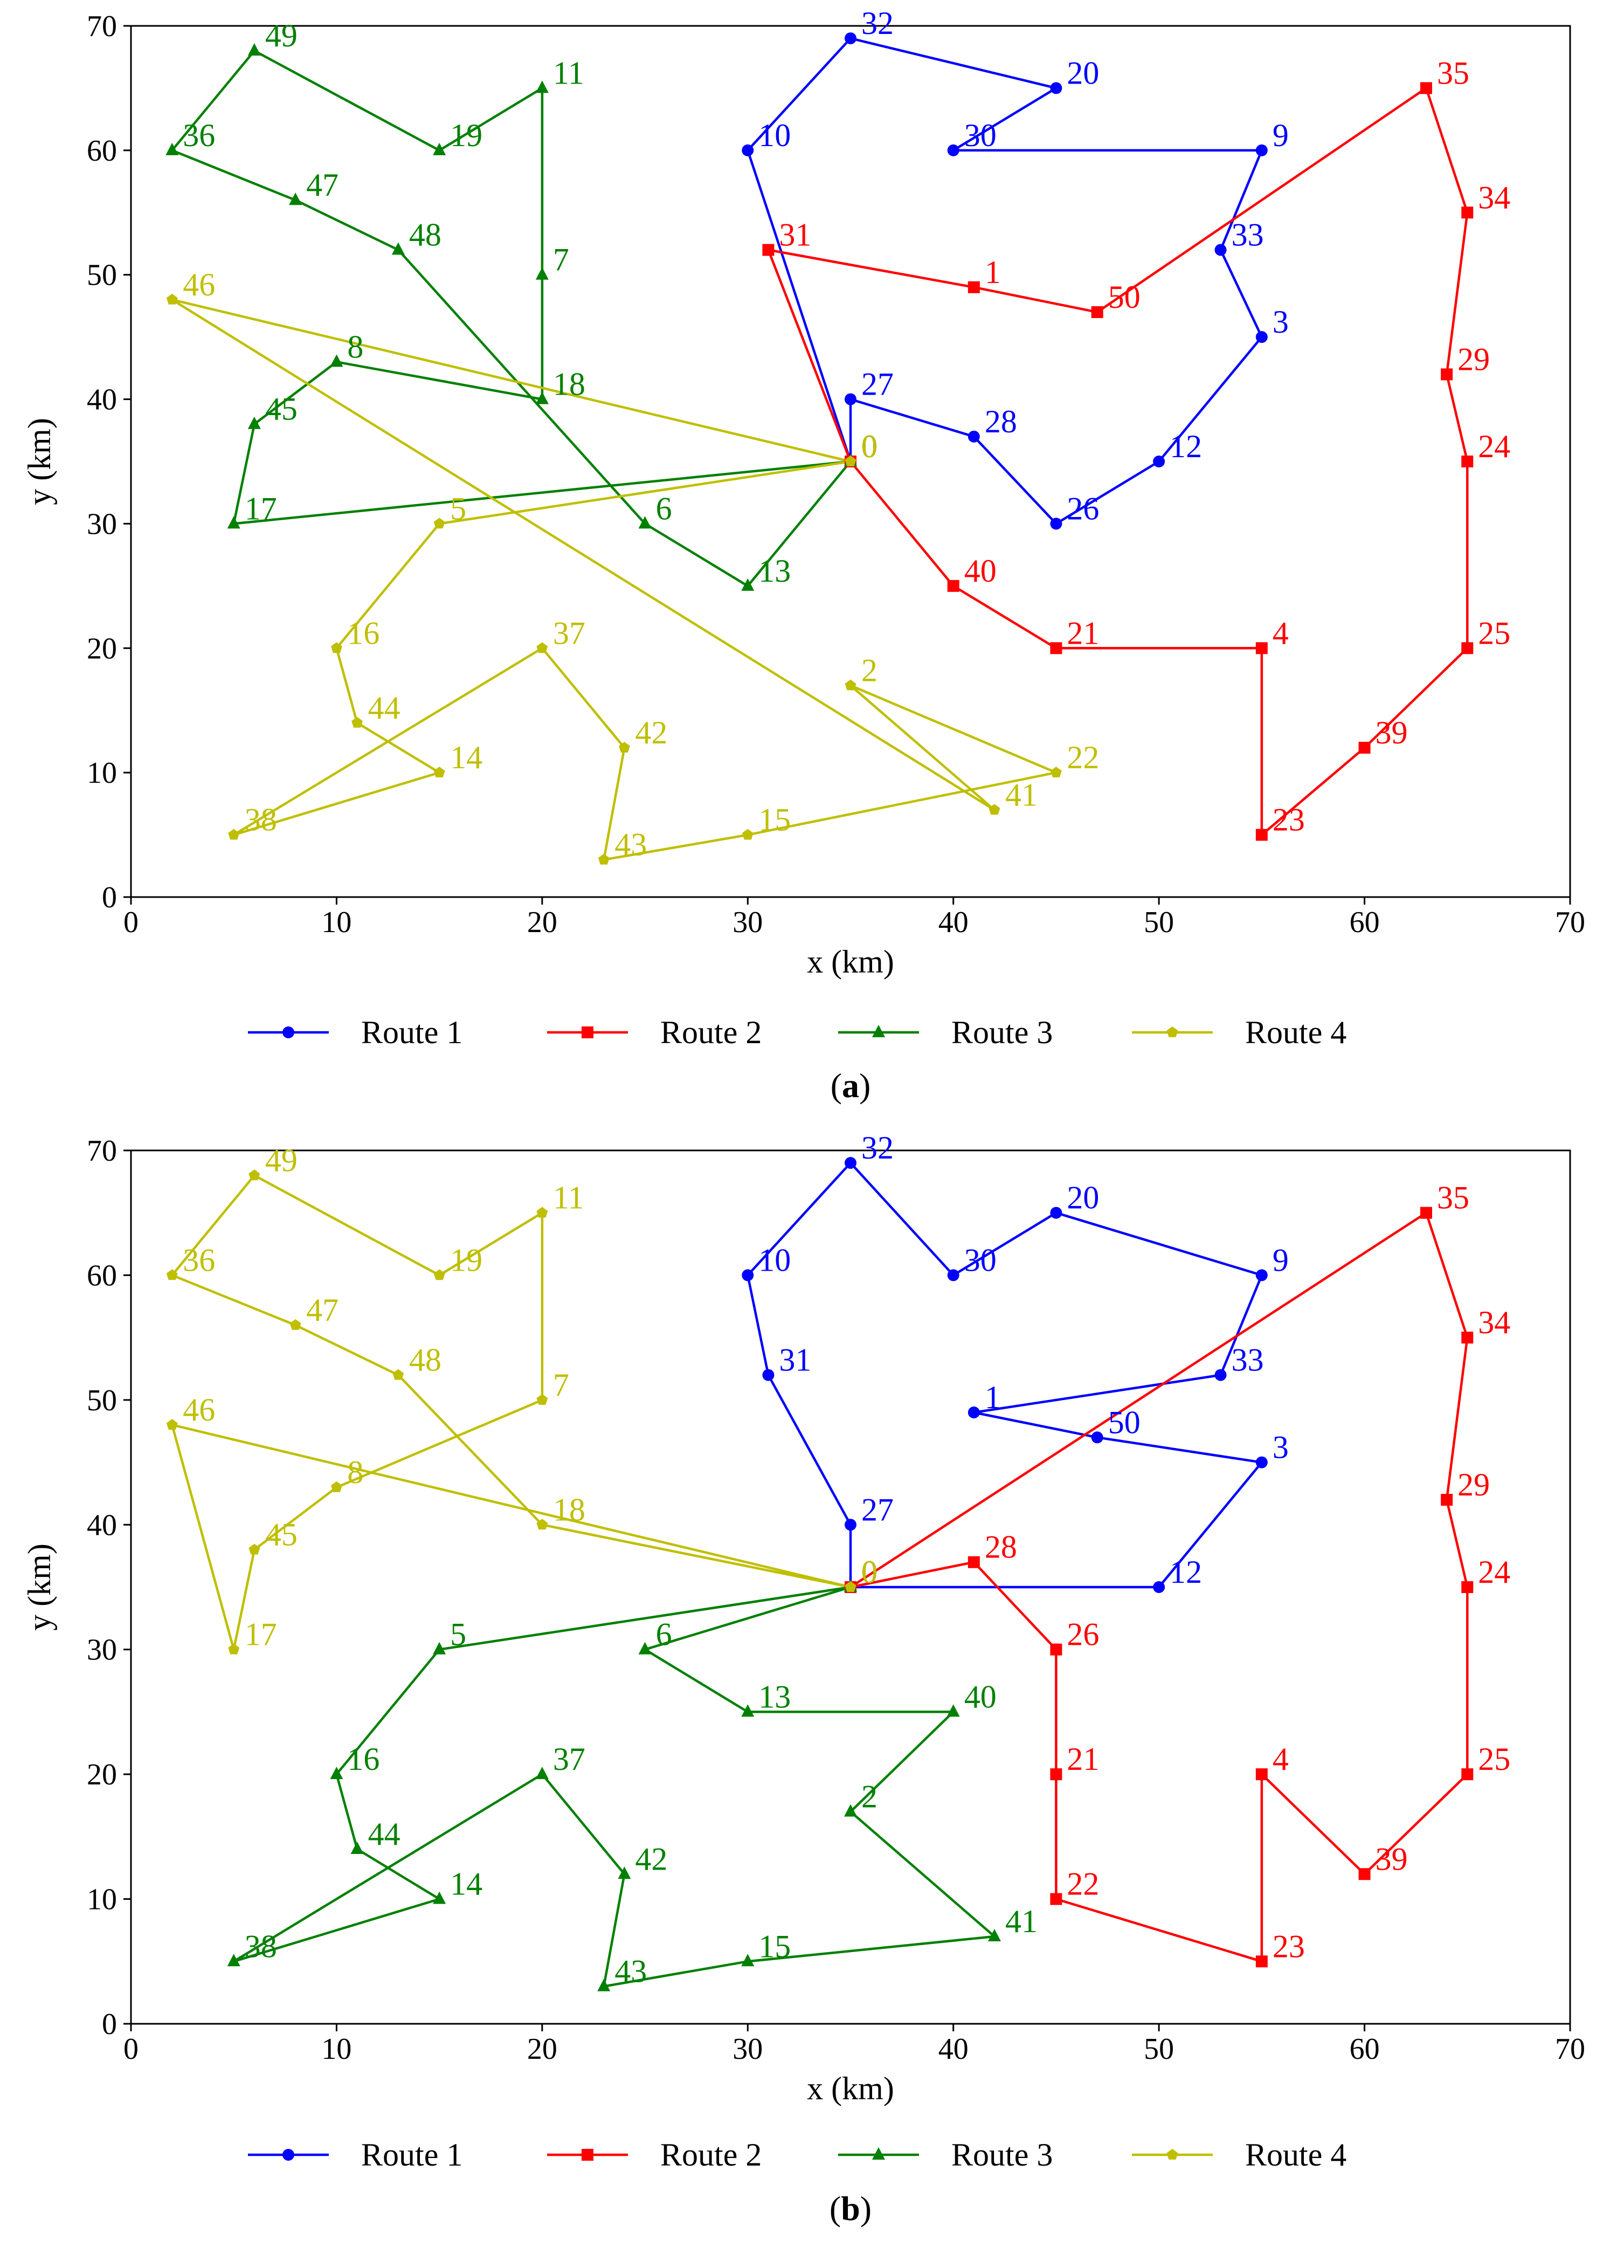  I want to click on node-label: 33, so click(1248, 235).